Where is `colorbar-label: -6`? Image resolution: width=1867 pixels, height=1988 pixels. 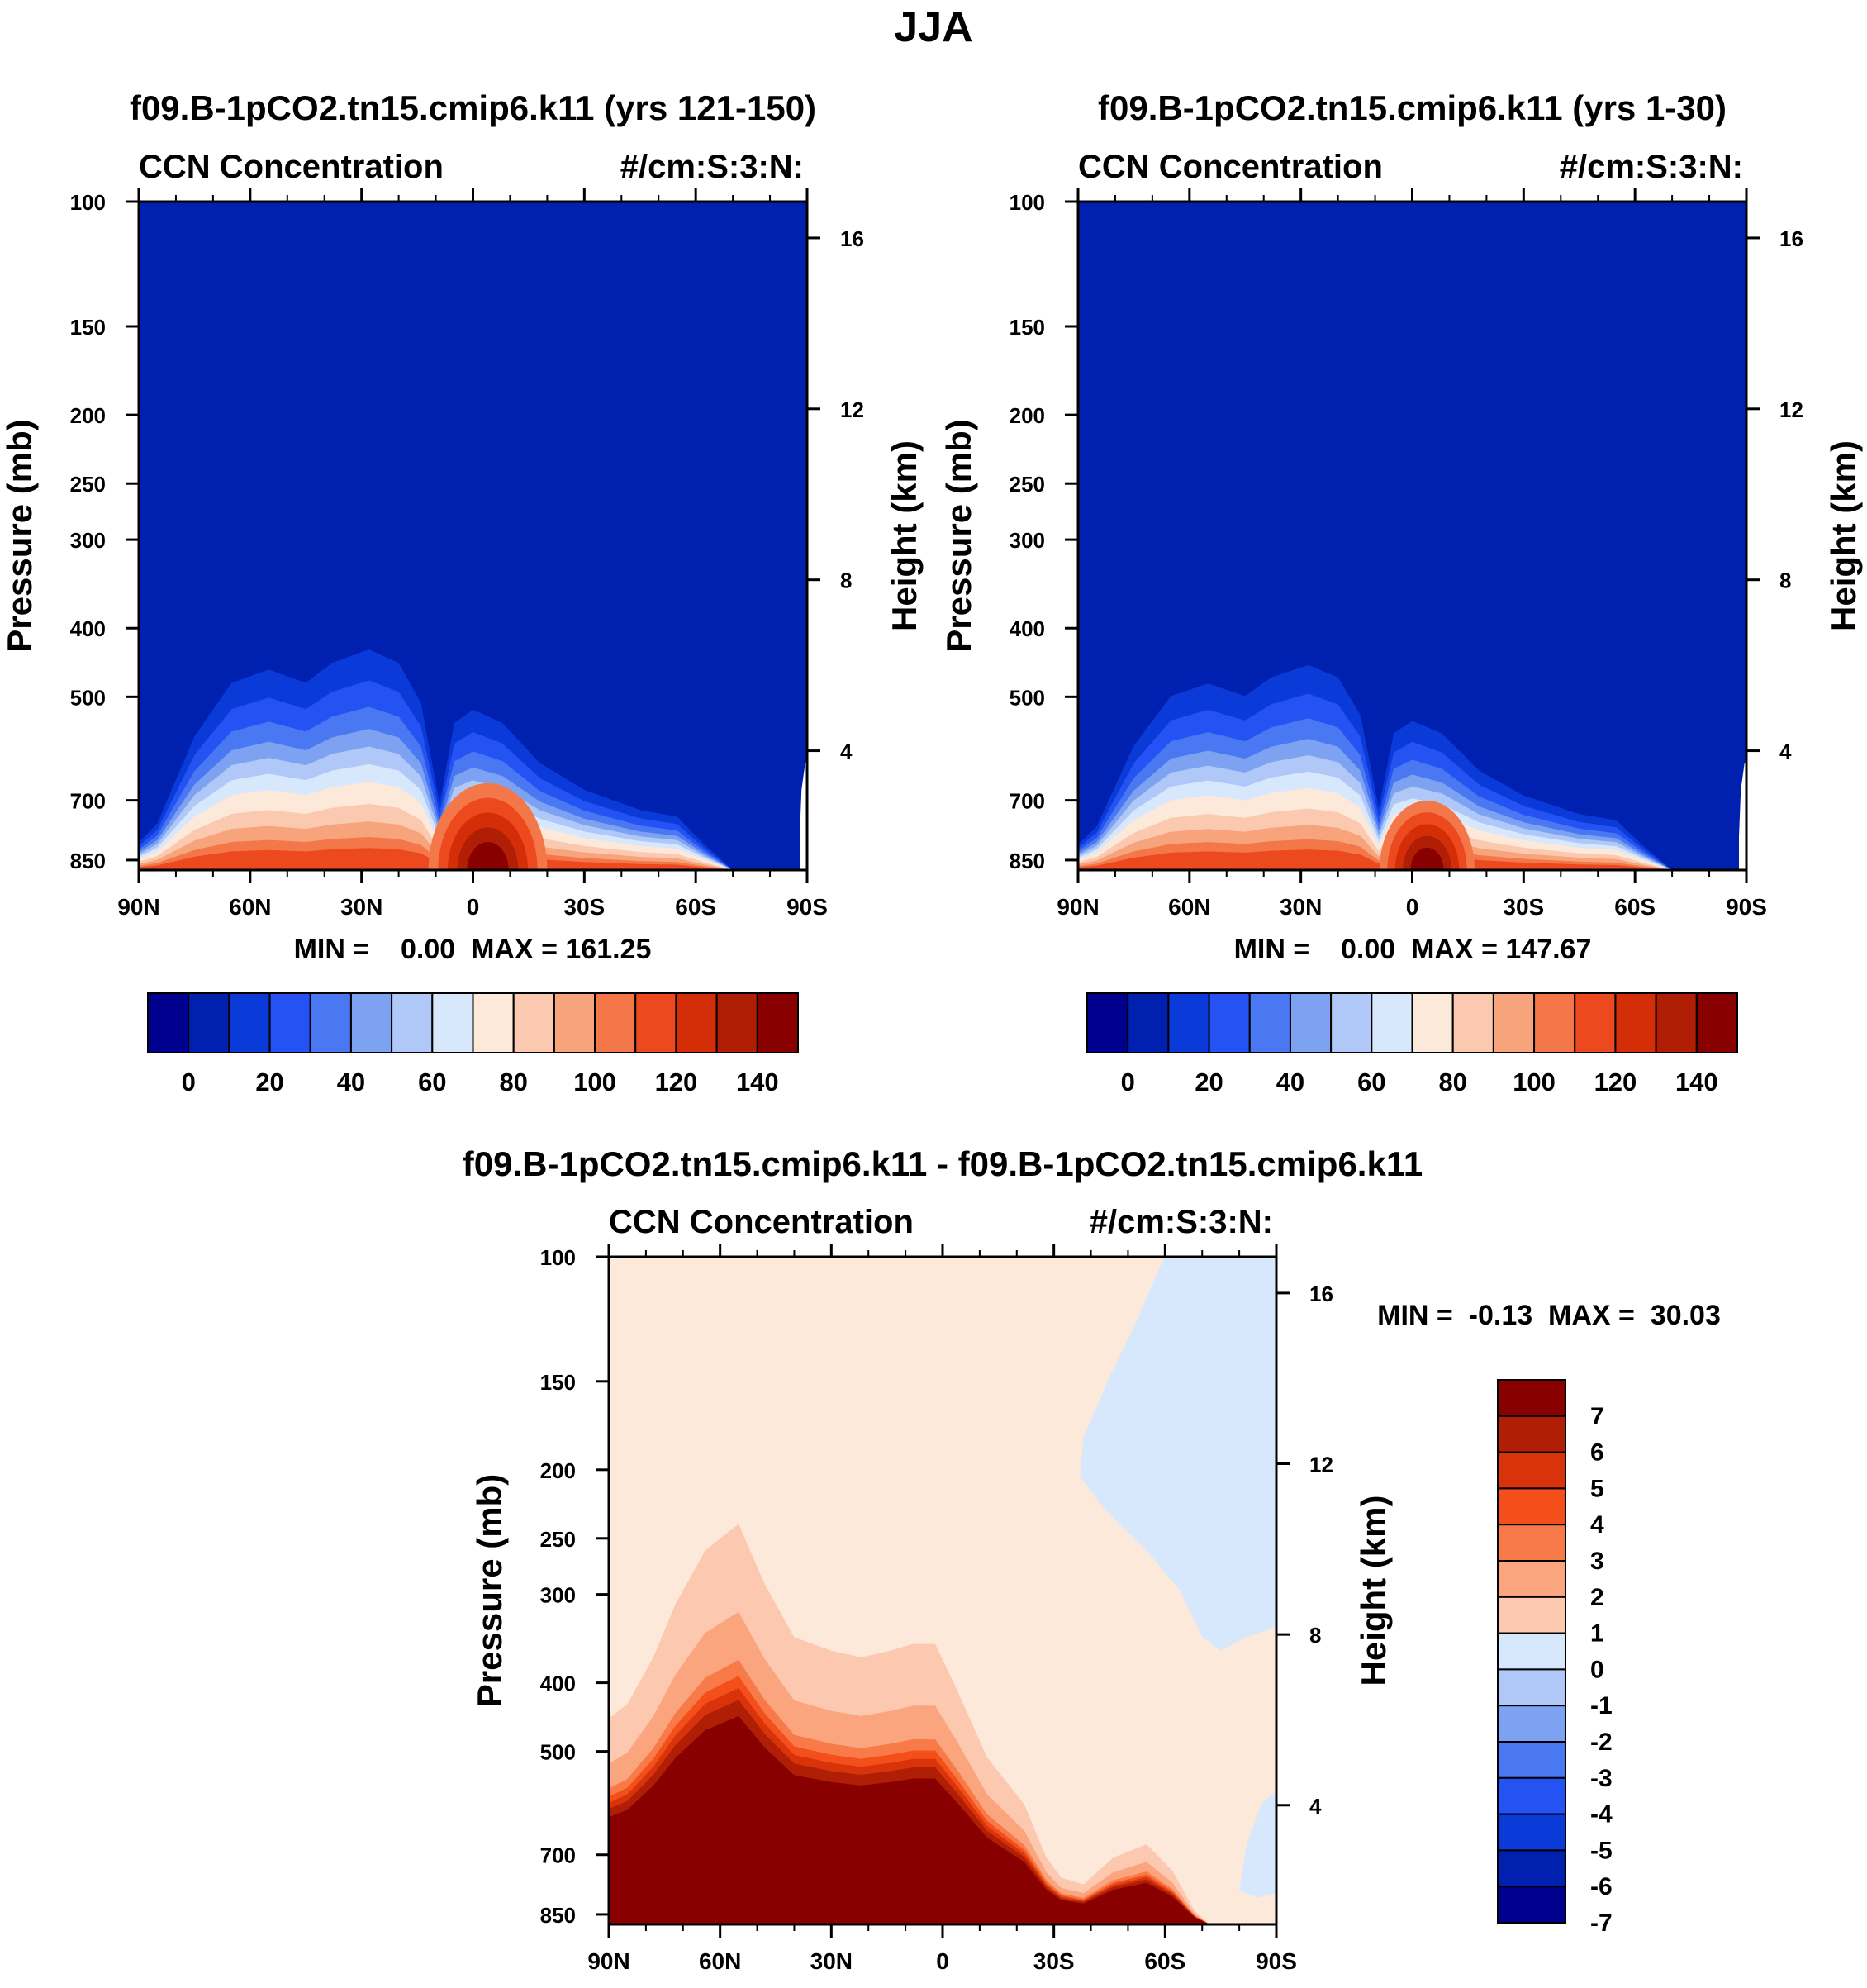
colorbar-label: -6 is located at coordinates (1601, 1887).